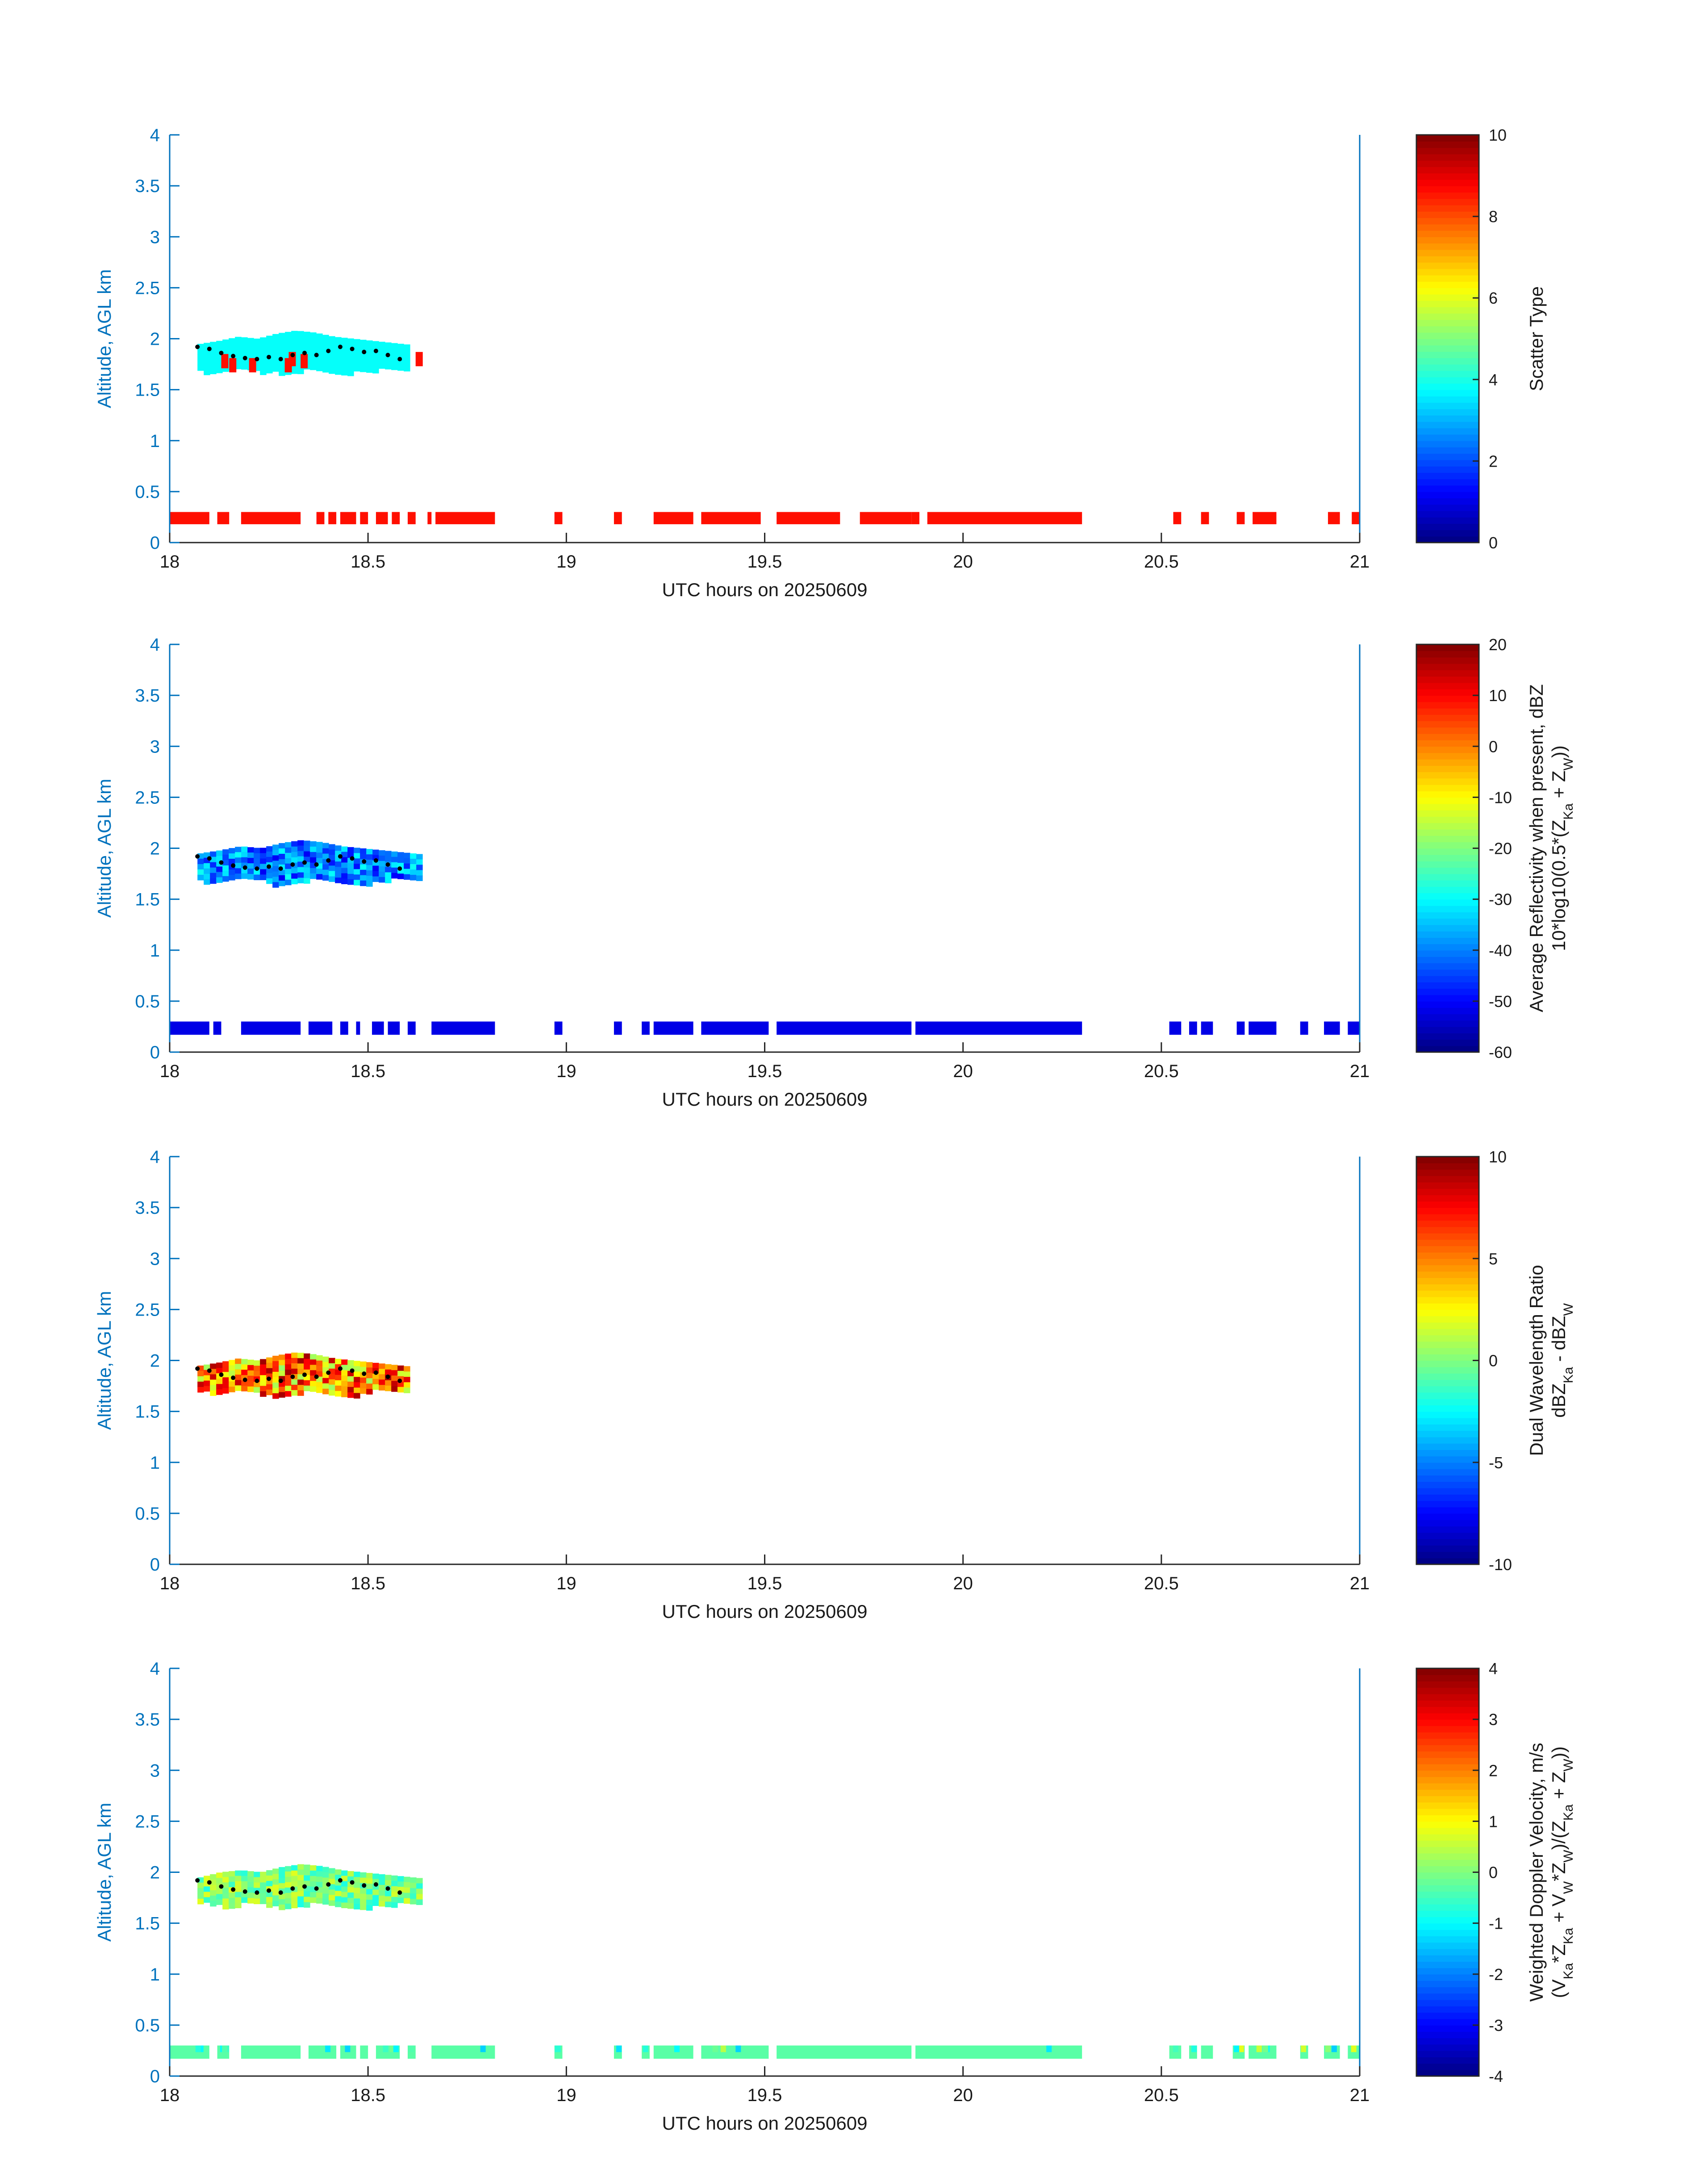 The width and height of the screenshot is (1708, 2177). What do you see at coordinates (1500, 797) in the screenshot?
I see `colorbar-tick-label: -10` at bounding box center [1500, 797].